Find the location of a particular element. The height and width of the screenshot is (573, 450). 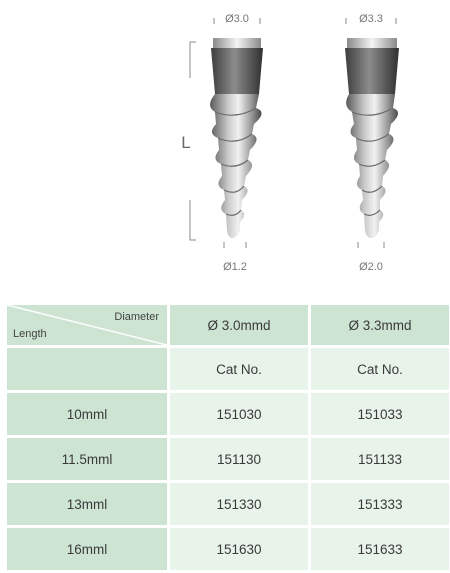

column-header-3-0: Ø 3.0mmd is located at coordinates (239, 325).